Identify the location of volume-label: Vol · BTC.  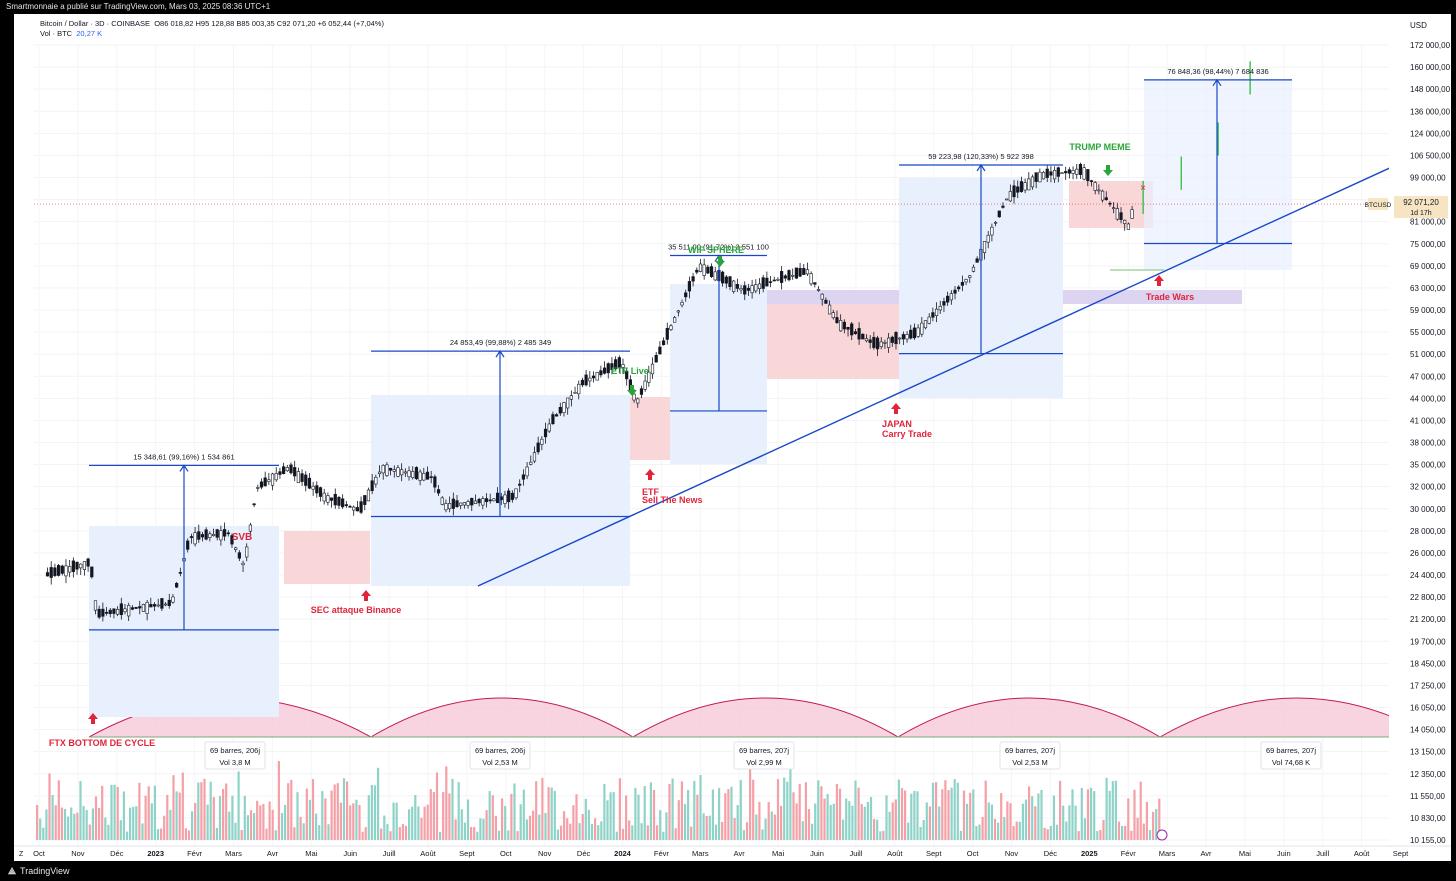
(56, 33).